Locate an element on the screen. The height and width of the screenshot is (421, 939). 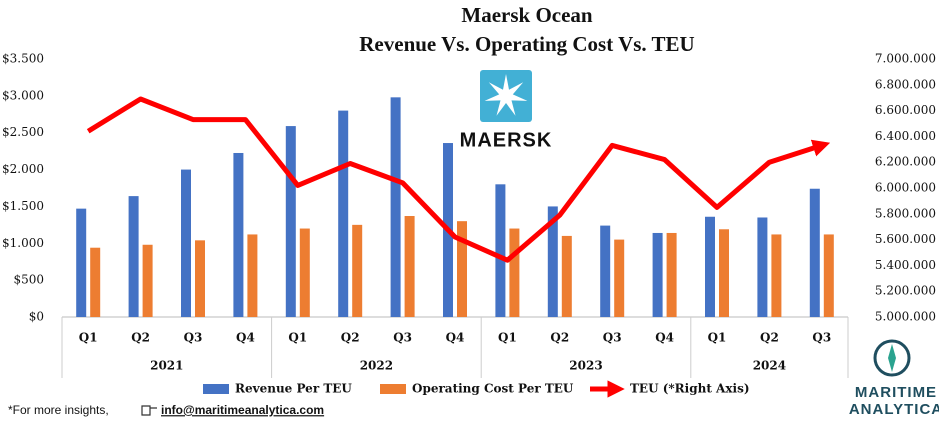
logo-text: MAERSK is located at coordinates (506, 140).